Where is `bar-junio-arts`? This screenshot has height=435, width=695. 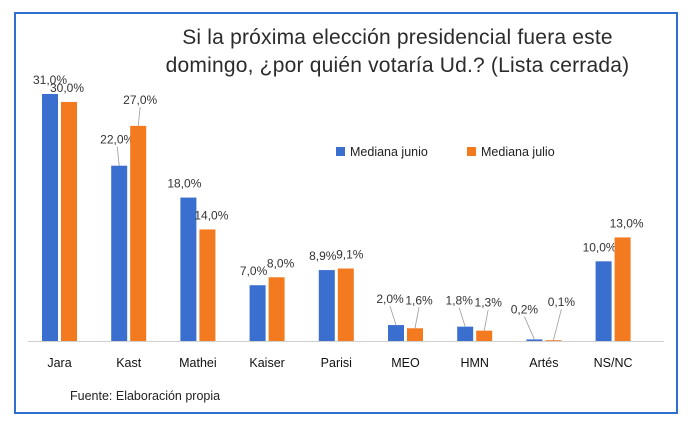
bar-junio-arts is located at coordinates (534, 340).